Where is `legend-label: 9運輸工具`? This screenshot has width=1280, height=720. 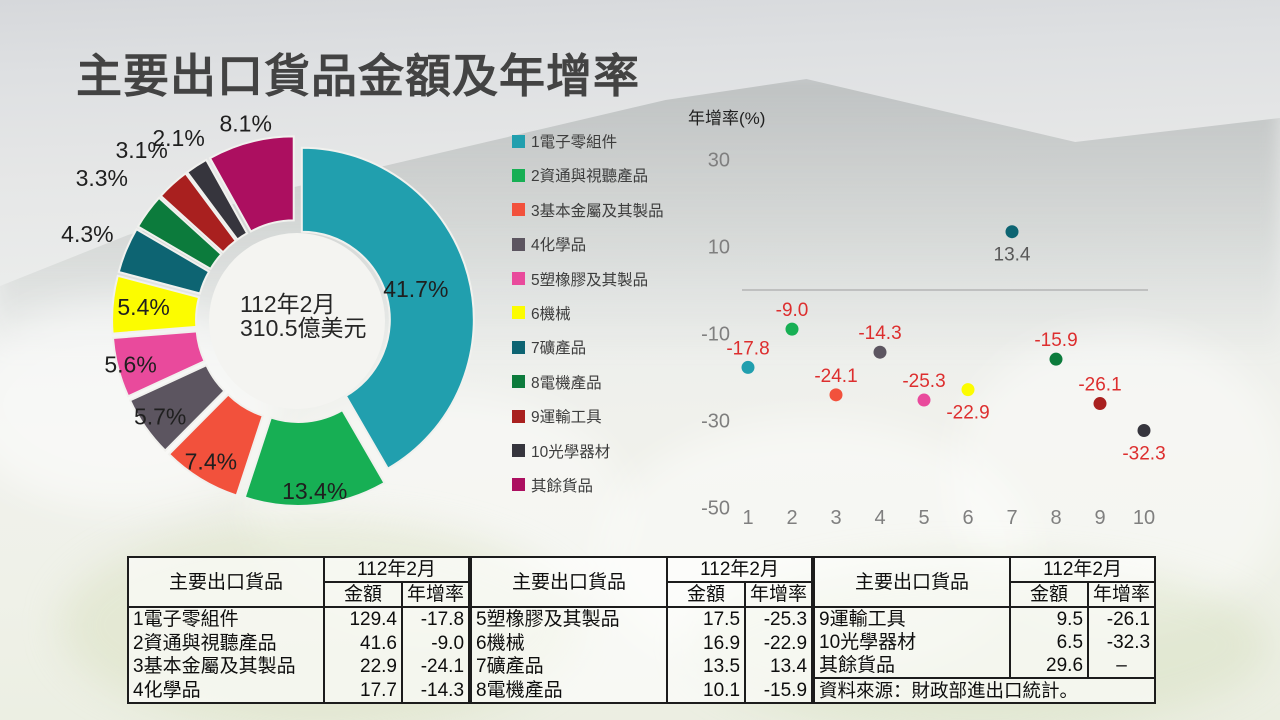
legend-label: 9運輸工具 is located at coordinates (566, 418).